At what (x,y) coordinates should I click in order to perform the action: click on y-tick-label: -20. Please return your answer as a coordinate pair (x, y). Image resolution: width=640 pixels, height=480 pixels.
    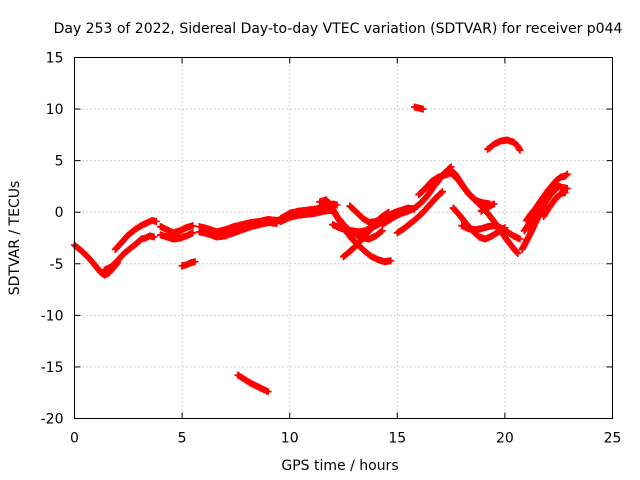
    Looking at the image, I should click on (52, 420).